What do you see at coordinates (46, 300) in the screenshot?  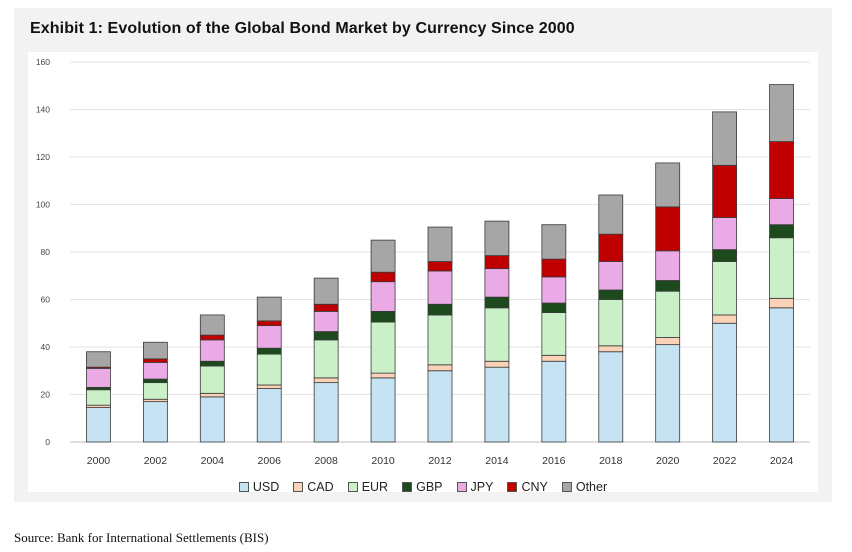 I see `y-tick-label: 60` at bounding box center [46, 300].